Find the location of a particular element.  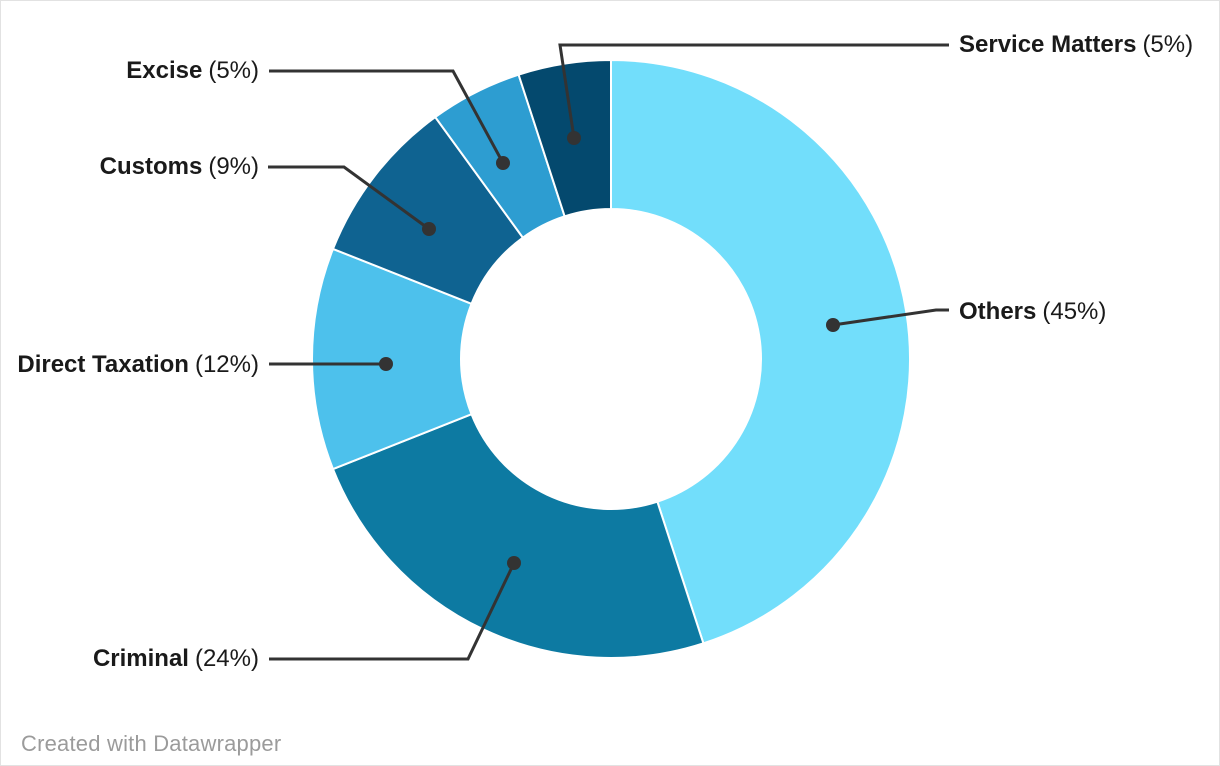

leader-line-others is located at coordinates (890, 317).